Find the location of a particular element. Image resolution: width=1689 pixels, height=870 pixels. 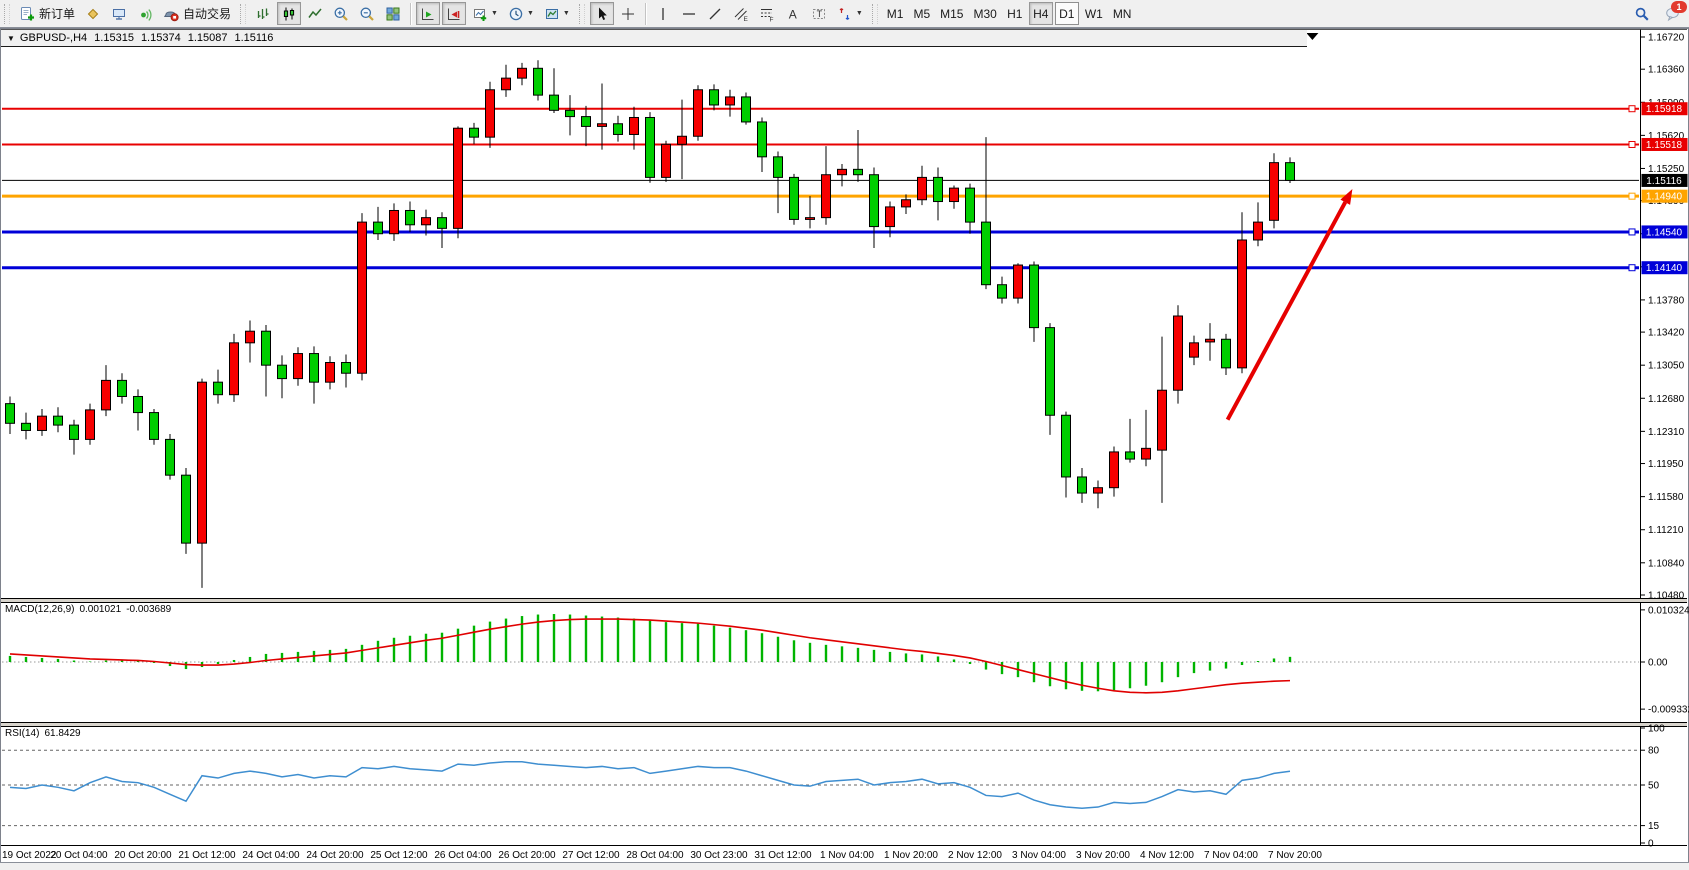

new-order-label: 新订单 is located at coordinates (57, 14).